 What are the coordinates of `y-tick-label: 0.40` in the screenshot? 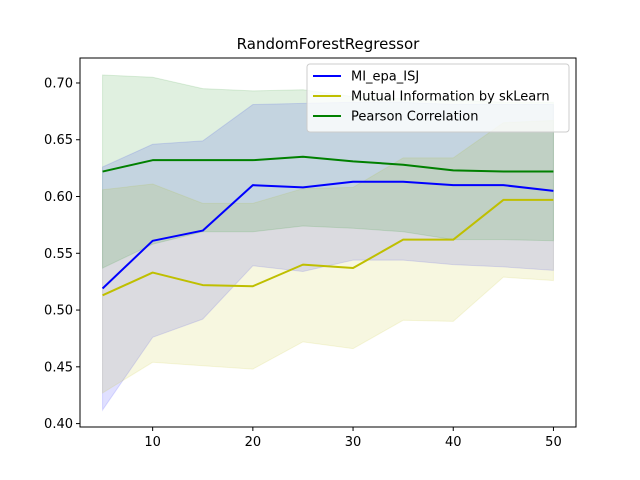 It's located at (58, 424).